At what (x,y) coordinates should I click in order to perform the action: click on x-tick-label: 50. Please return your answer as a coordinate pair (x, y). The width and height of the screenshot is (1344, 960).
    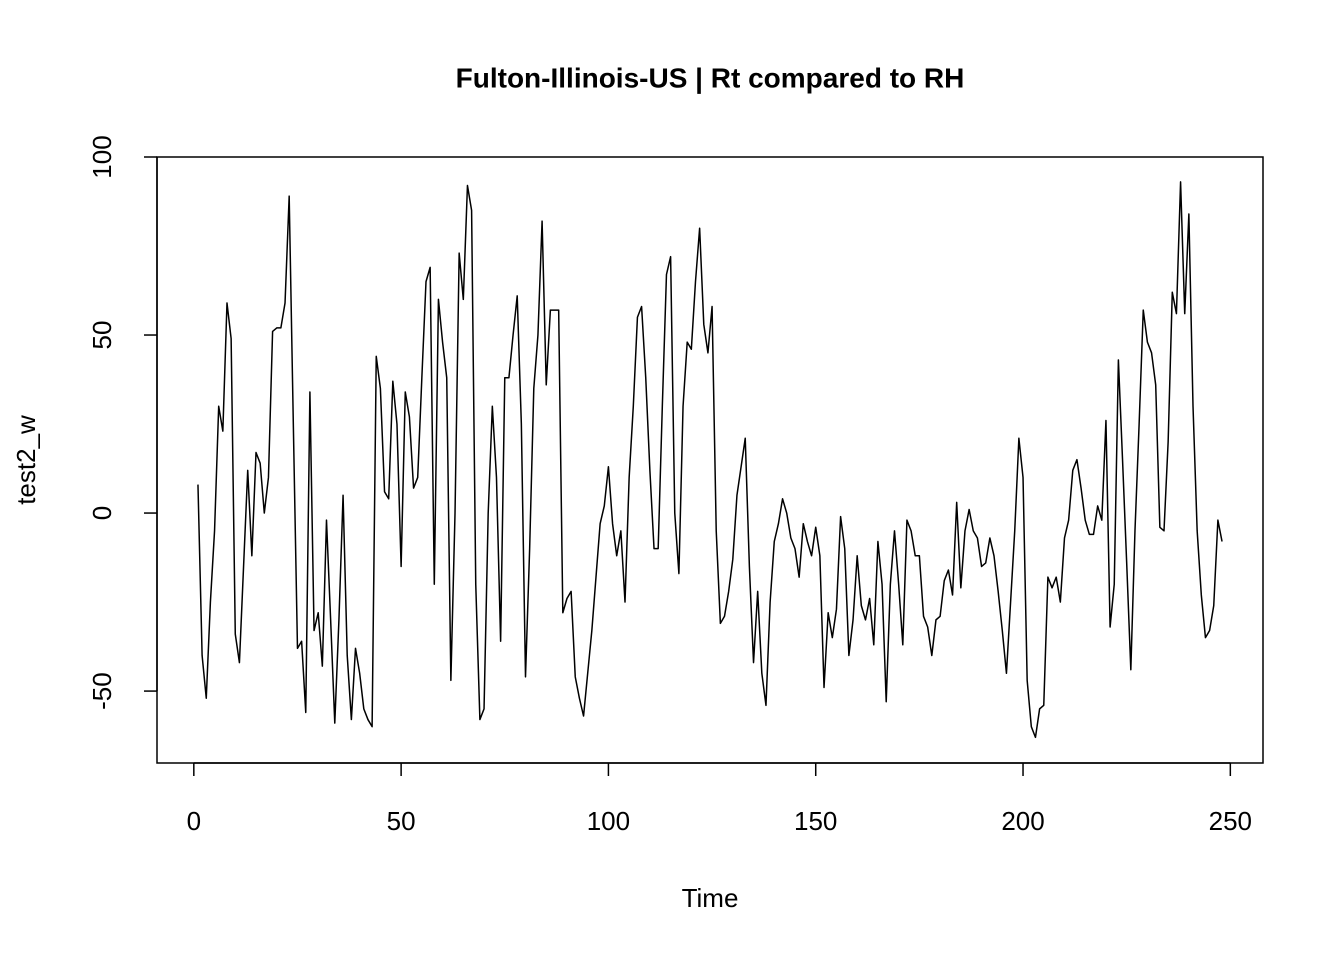
    Looking at the image, I should click on (401, 821).